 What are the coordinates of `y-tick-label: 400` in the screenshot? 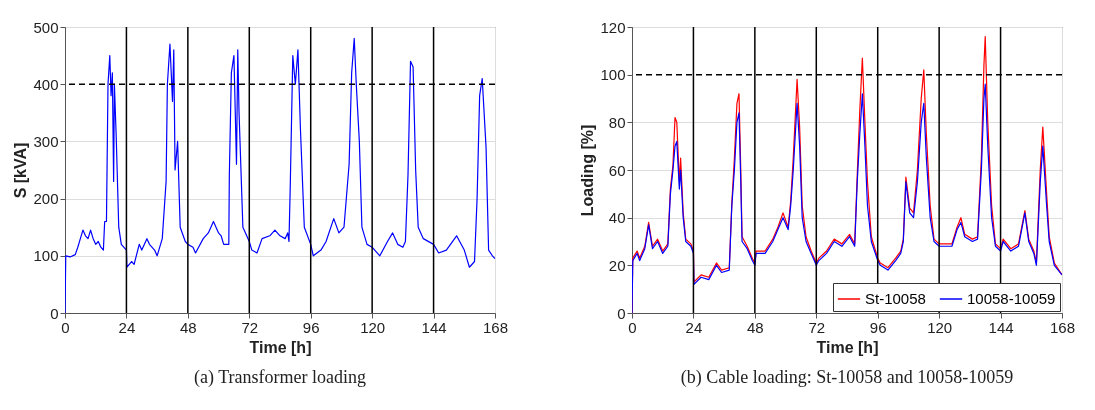 It's located at (46, 84).